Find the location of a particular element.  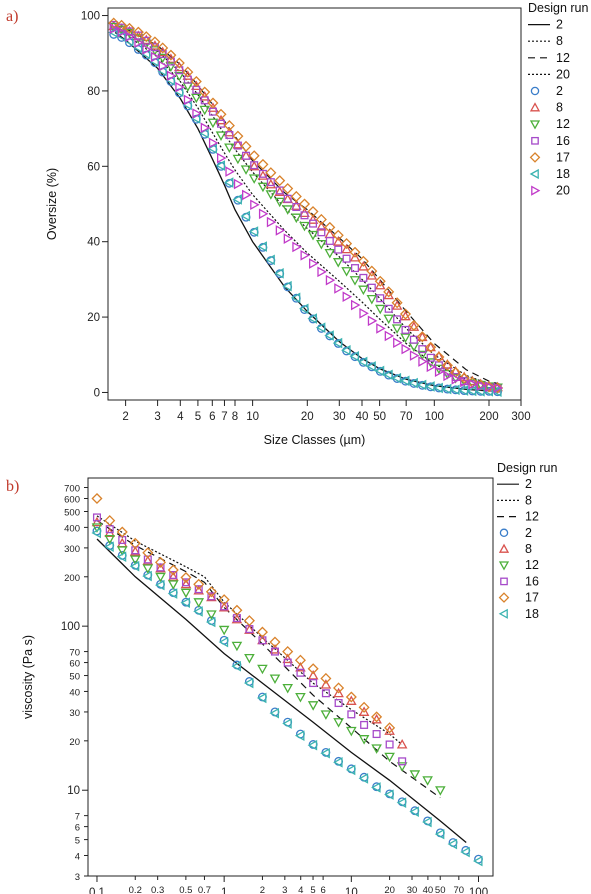

x-tick-label: 40 is located at coordinates (362, 417).